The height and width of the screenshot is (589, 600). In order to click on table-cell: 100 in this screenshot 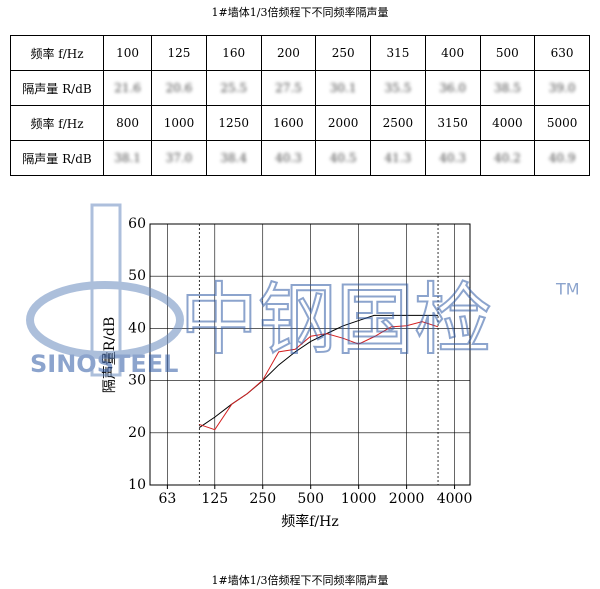, I will do `click(127, 53)`.